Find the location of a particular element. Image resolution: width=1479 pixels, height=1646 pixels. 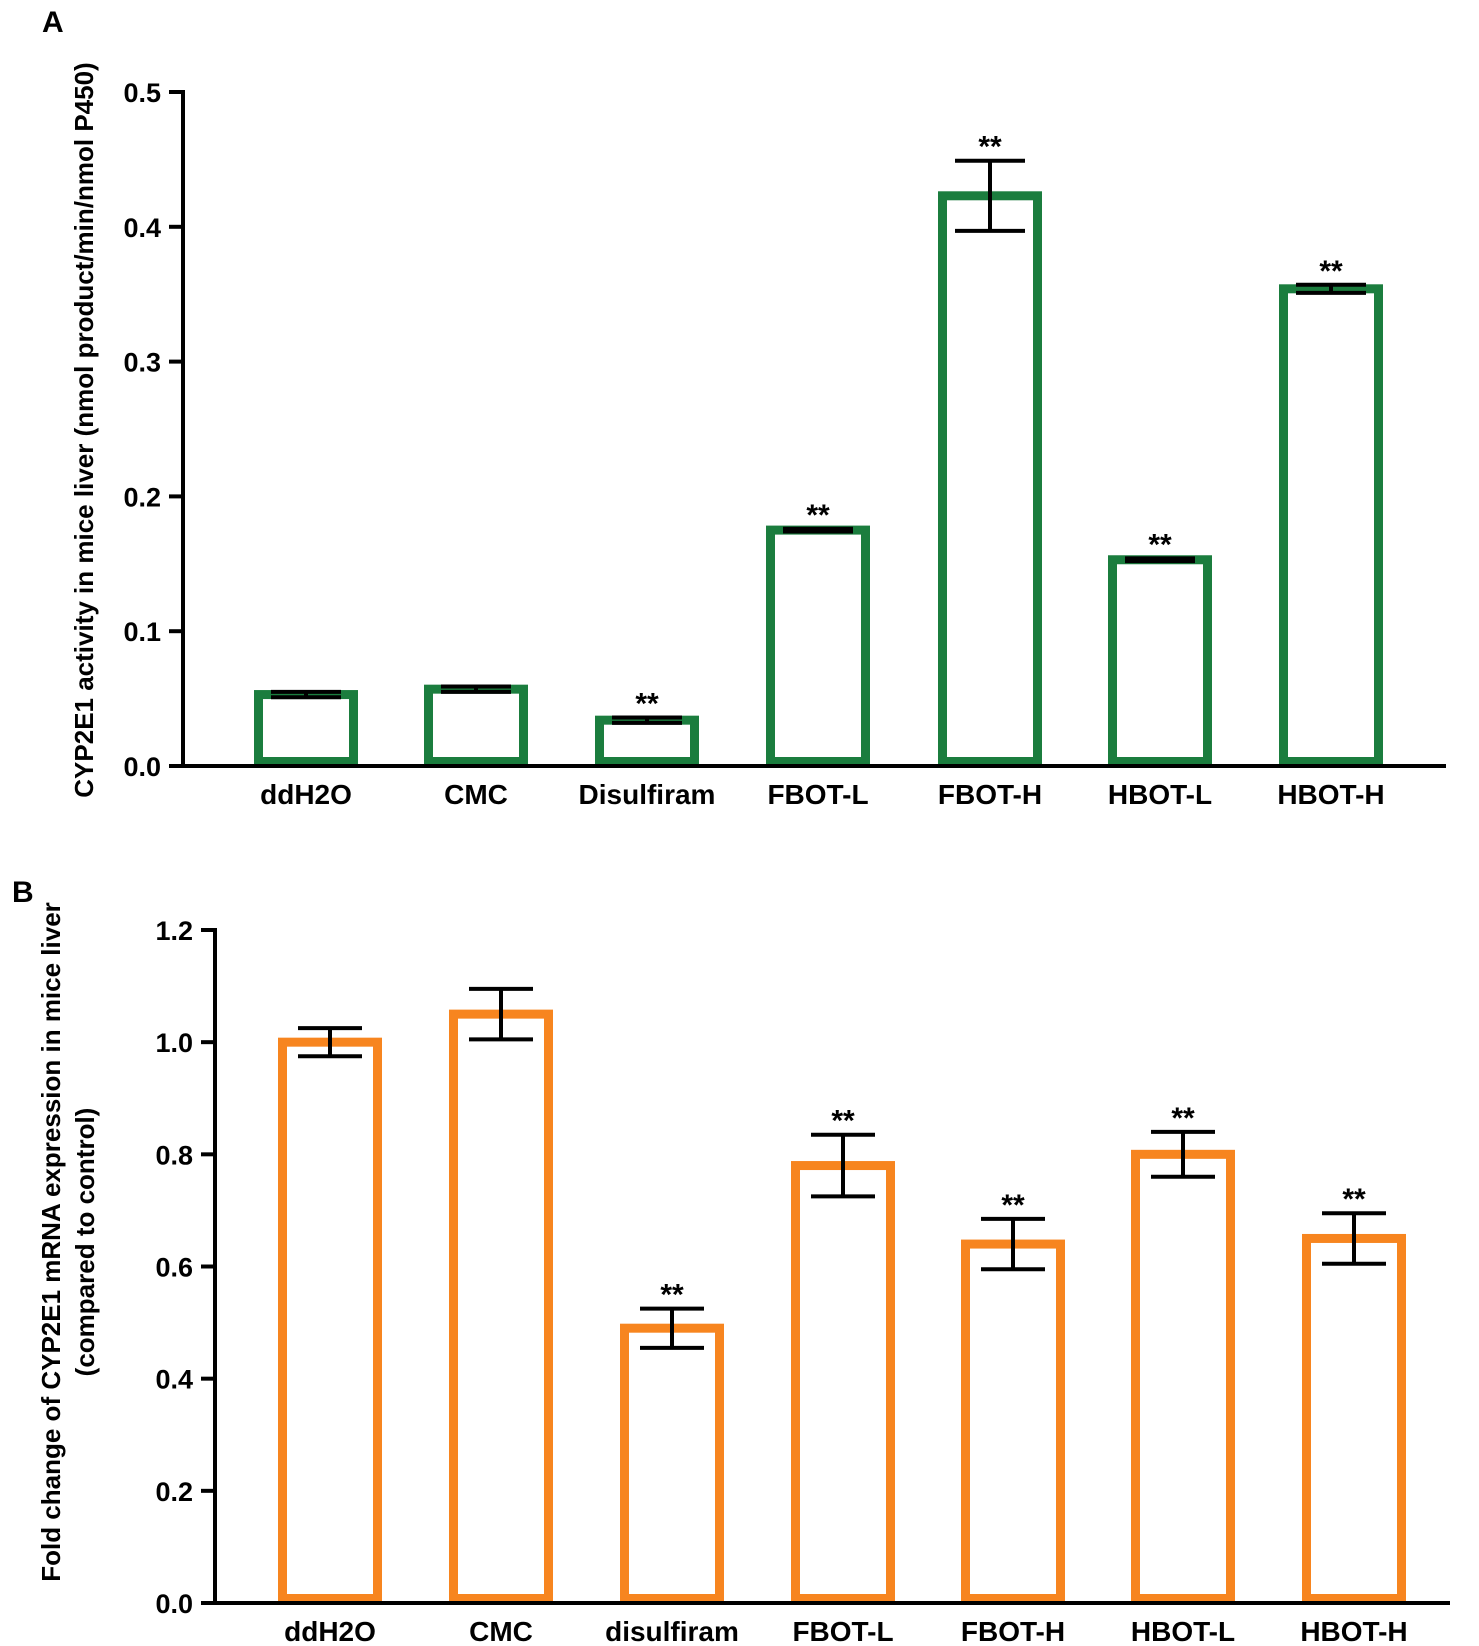

panel-a-y-tick-label: 0.3 is located at coordinates (142, 363).